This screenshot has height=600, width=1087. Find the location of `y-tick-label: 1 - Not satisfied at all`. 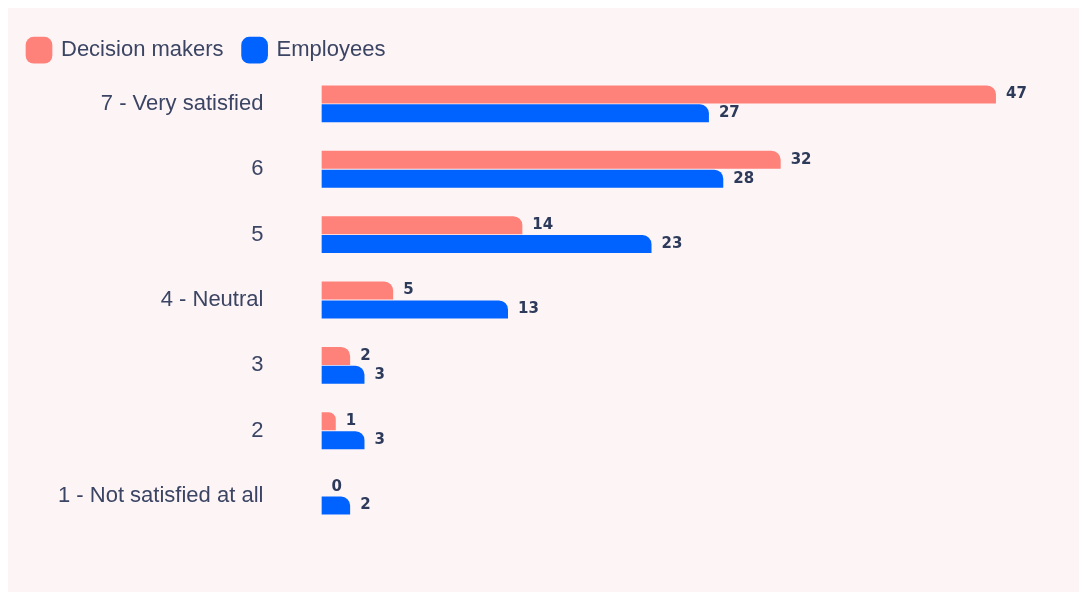

y-tick-label: 1 - Not satisfied at all is located at coordinates (160, 495).